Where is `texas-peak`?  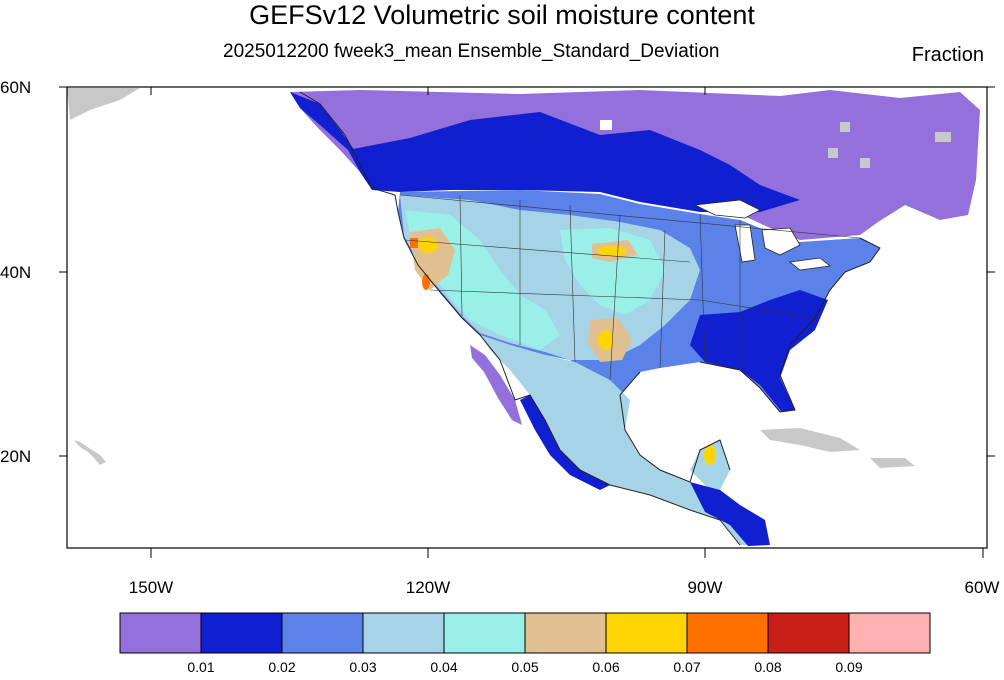 texas-peak is located at coordinates (606, 340).